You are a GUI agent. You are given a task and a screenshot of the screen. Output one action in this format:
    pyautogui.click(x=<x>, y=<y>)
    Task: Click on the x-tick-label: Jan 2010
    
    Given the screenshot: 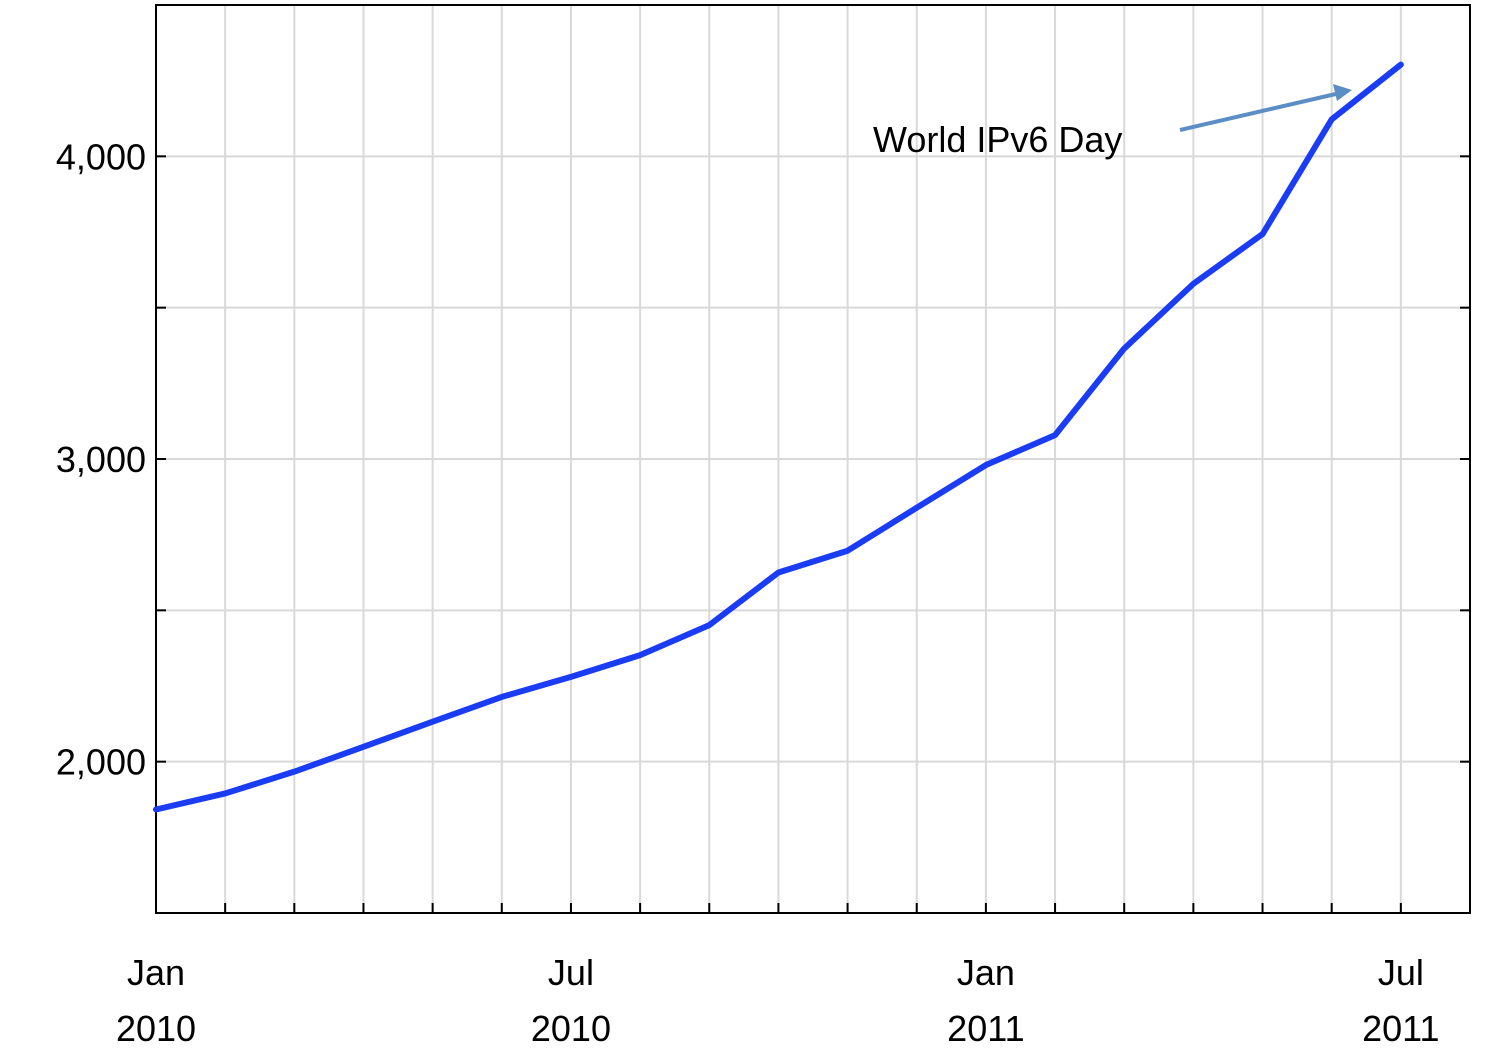 What is the action you would take?
    pyautogui.click(x=156, y=1000)
    